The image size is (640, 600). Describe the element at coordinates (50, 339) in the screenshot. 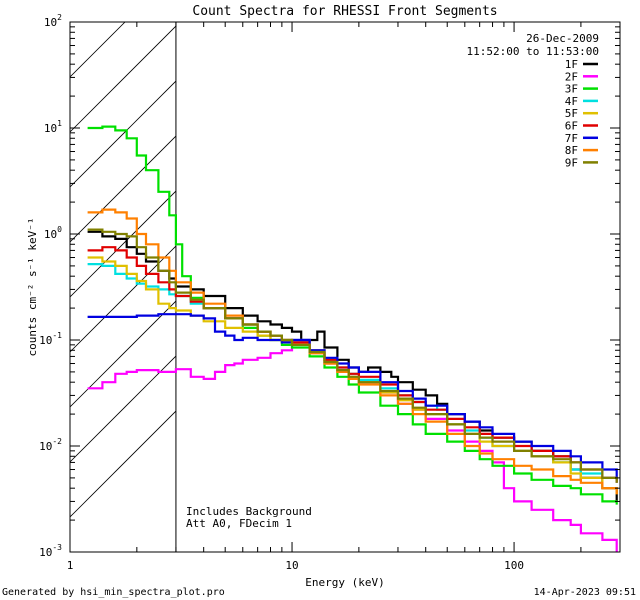

I see `y-tick-label: 10⁻¹` at that location.